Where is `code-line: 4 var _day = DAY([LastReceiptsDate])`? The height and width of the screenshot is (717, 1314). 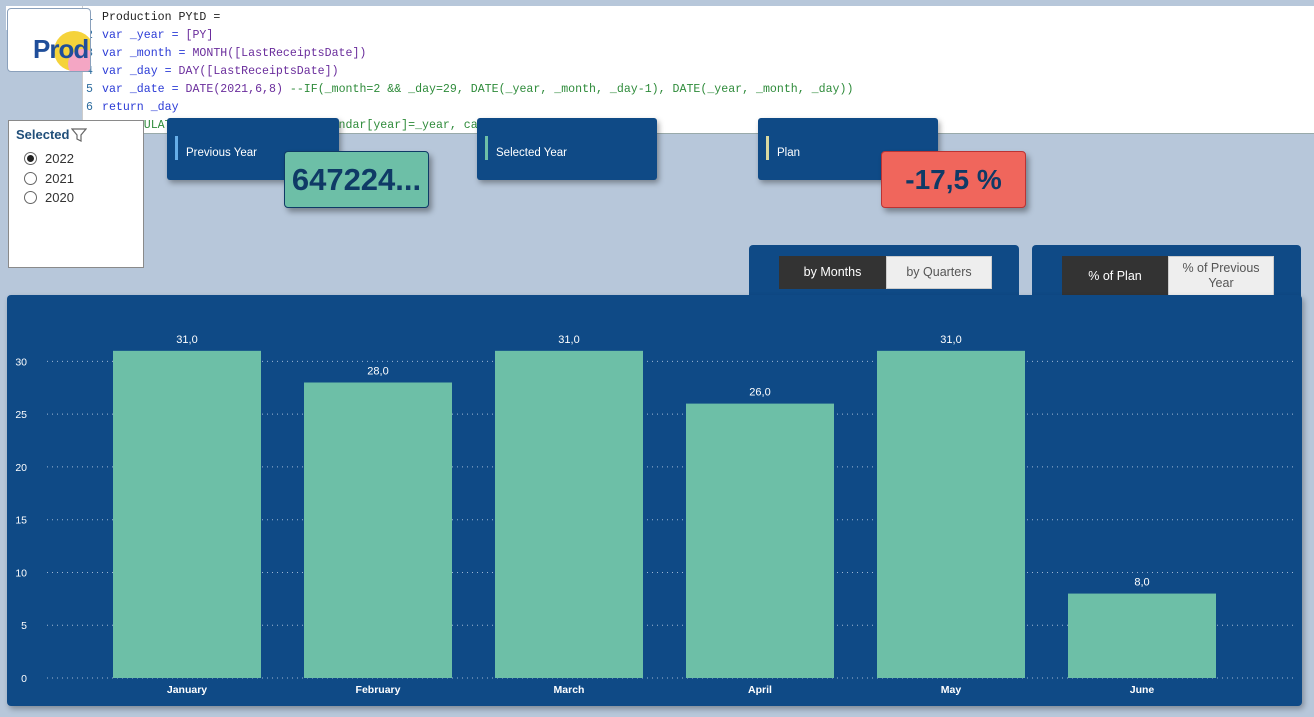
code-line: 4 var _day = DAY([LastReceiptsDate]) is located at coordinates (698, 72).